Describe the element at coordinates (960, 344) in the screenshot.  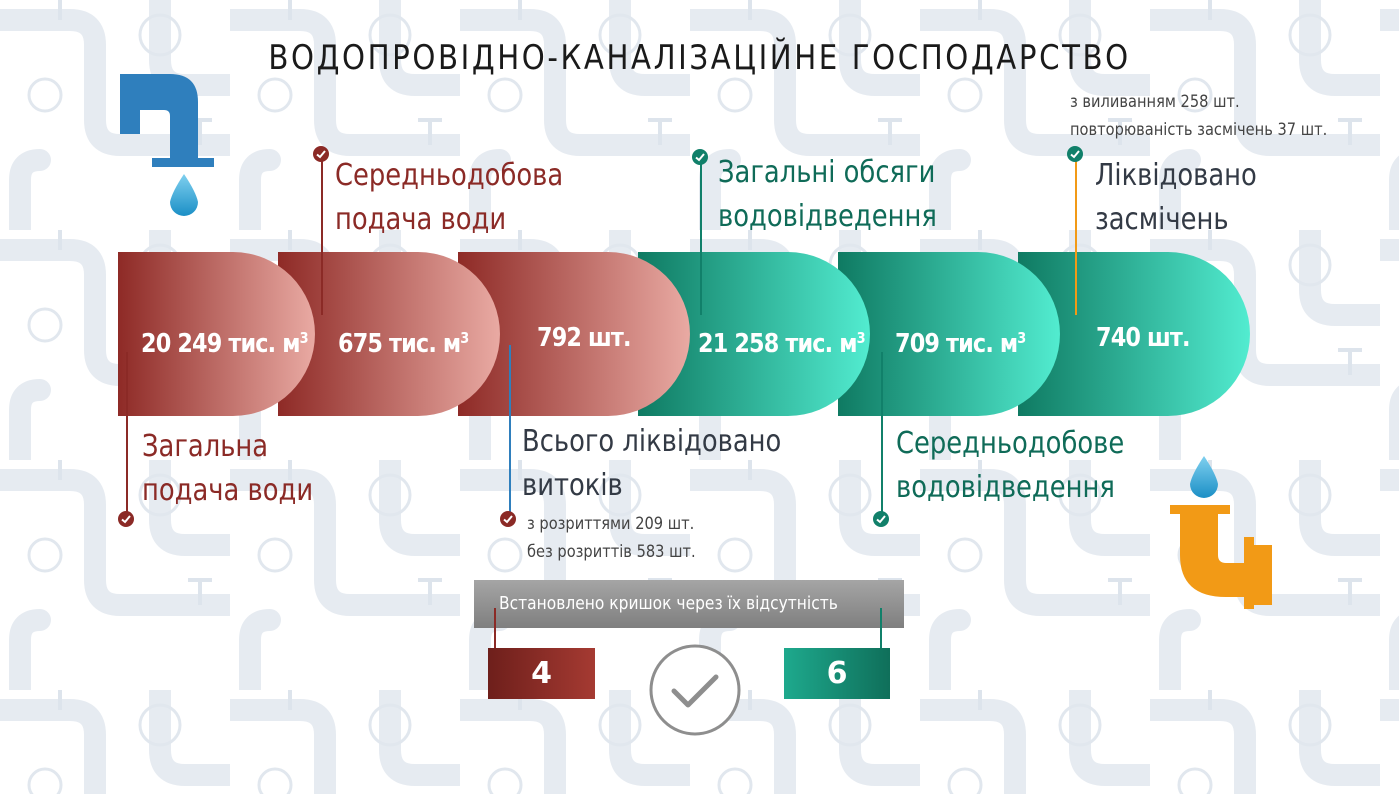
I see `value-daily-sewer: 709 тис. м3` at that location.